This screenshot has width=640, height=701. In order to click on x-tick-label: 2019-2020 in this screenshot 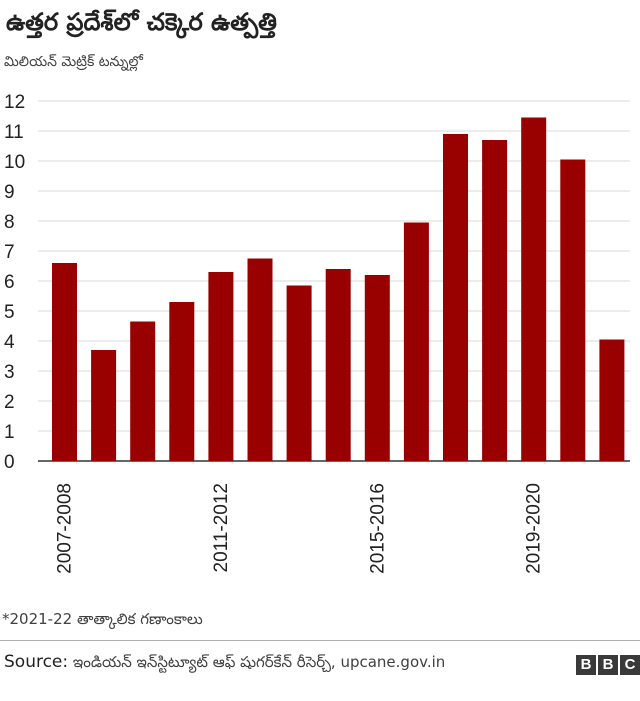, I will do `click(534, 528)`.